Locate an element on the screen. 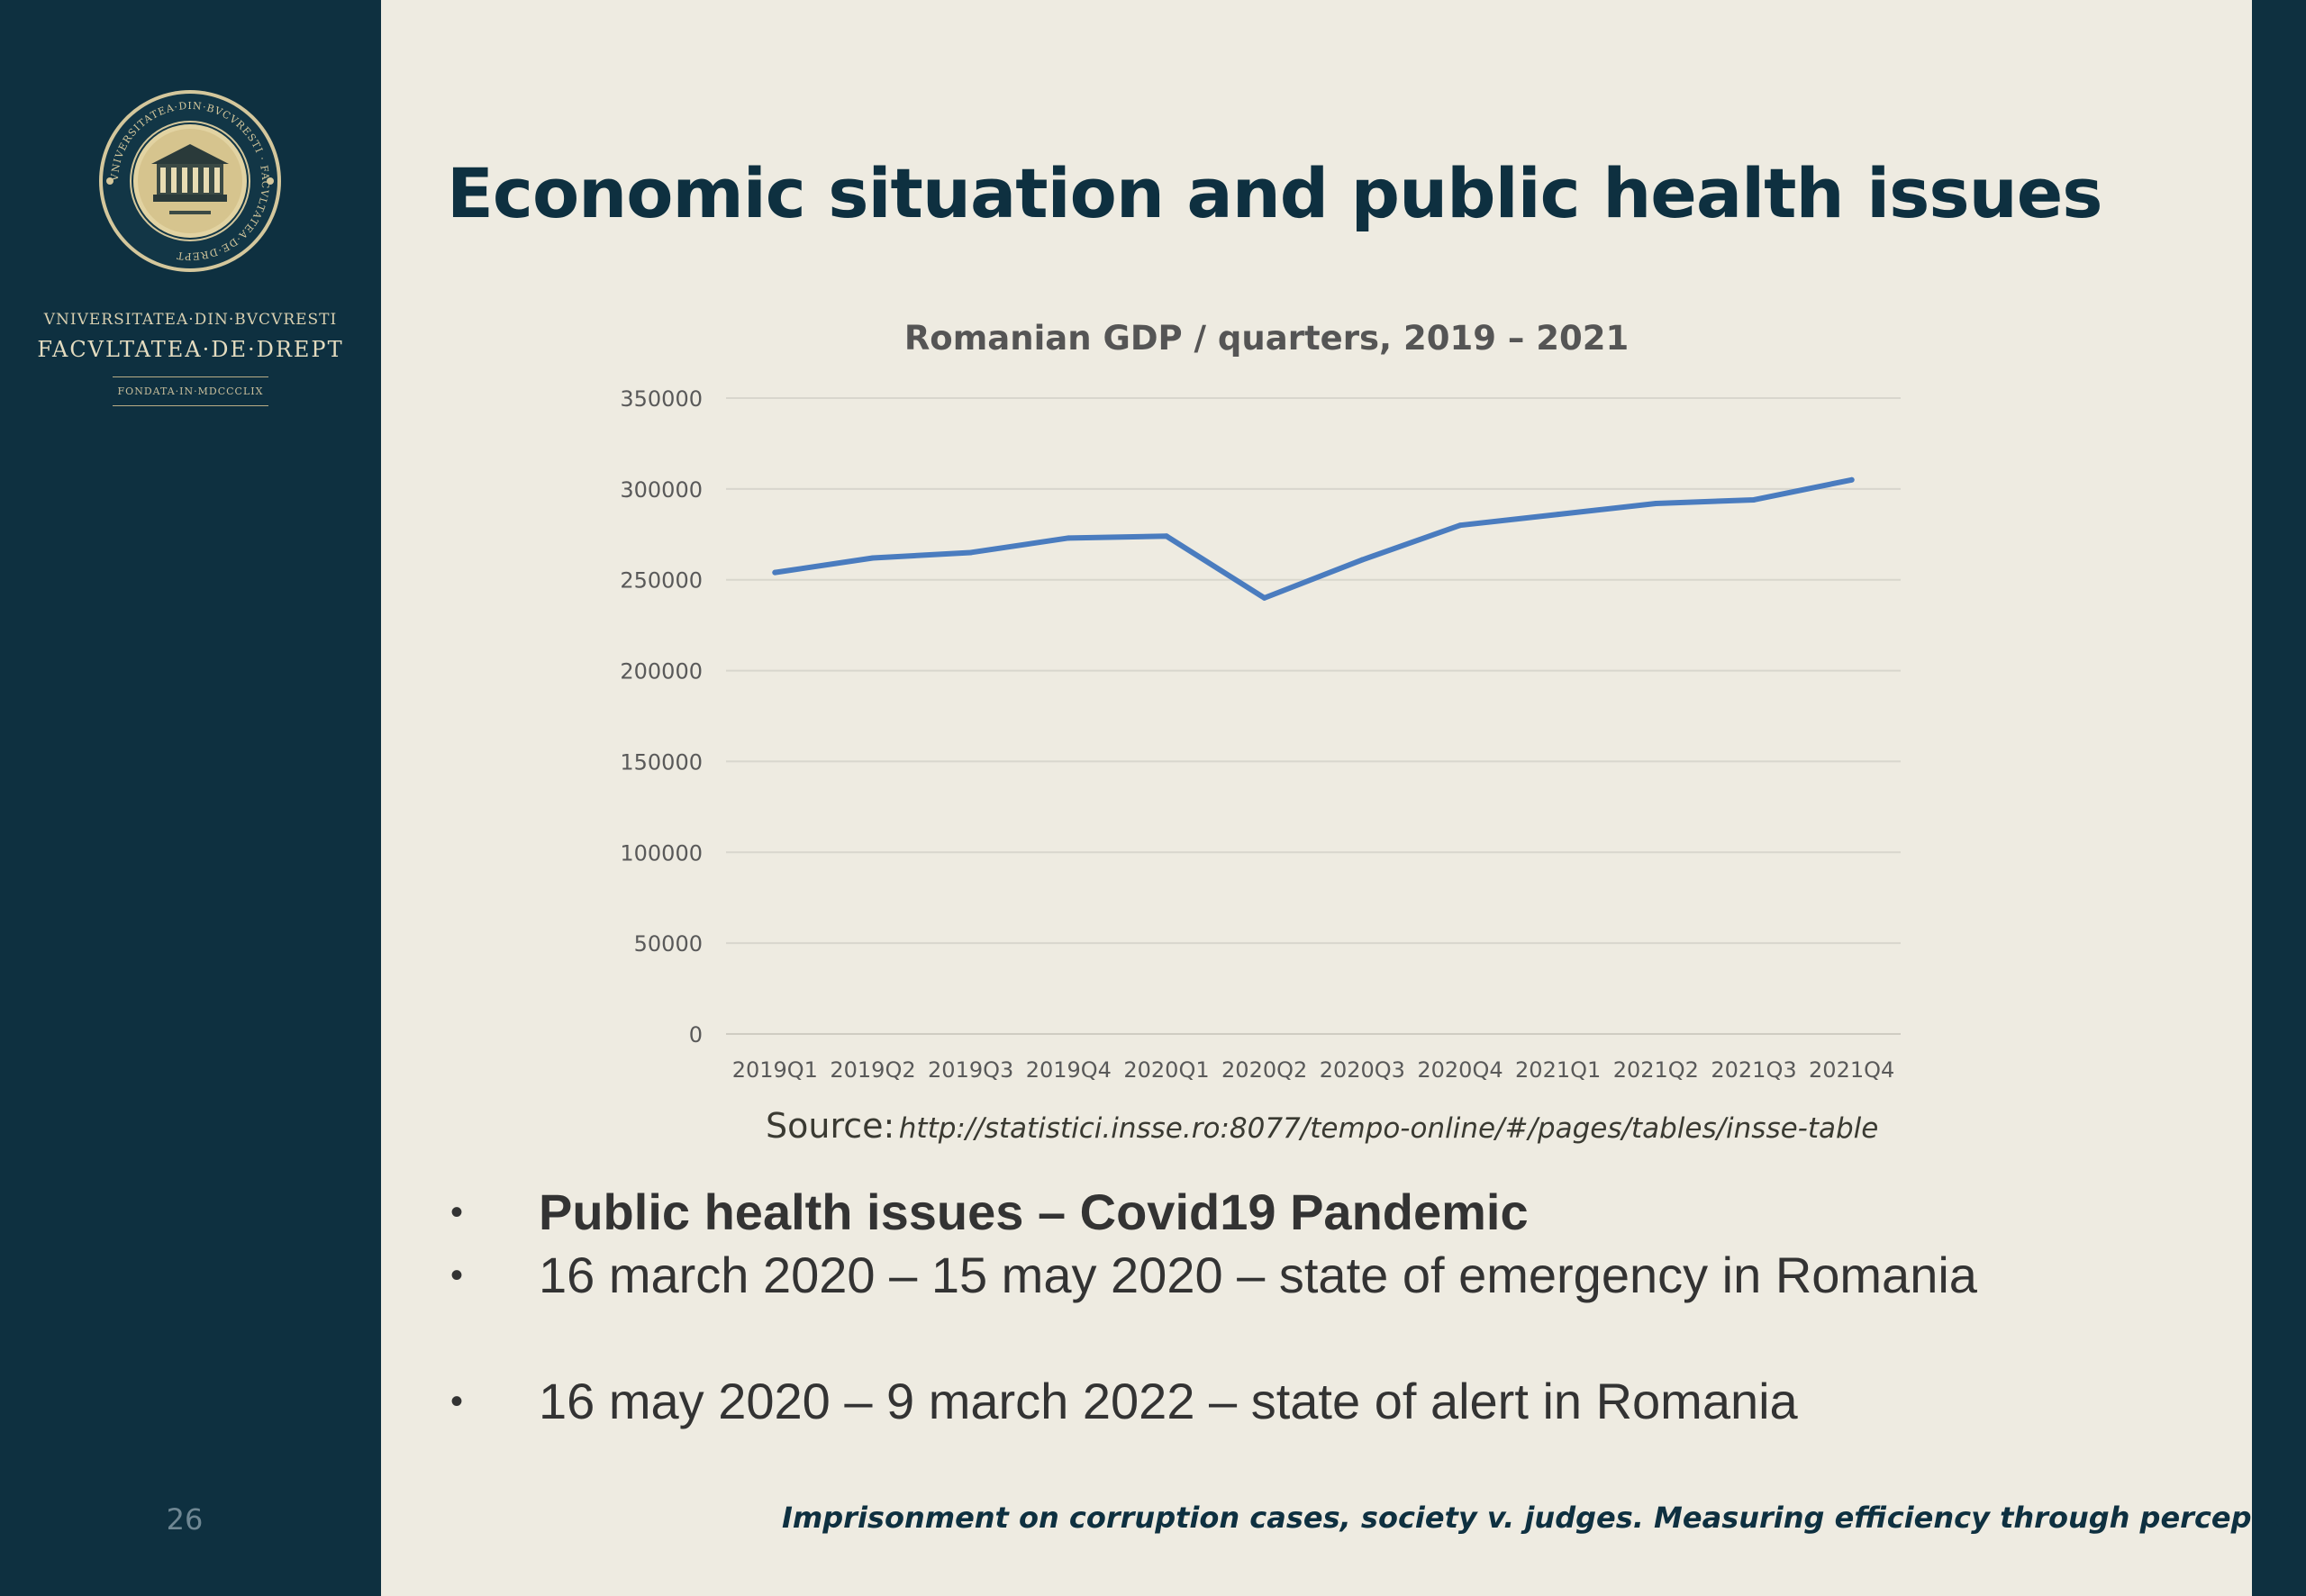 This screenshot has height=1596, width=2306. series-line is located at coordinates (1313, 538).